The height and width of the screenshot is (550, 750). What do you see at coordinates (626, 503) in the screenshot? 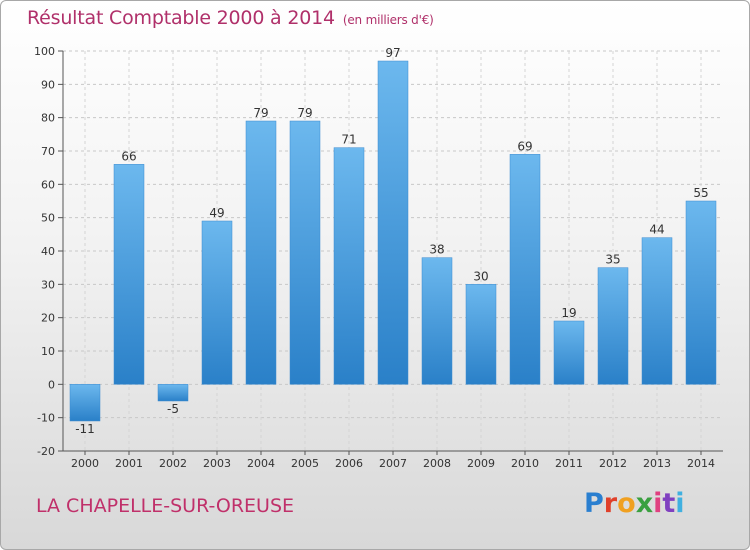
I see `logo-letter: o` at bounding box center [626, 503].